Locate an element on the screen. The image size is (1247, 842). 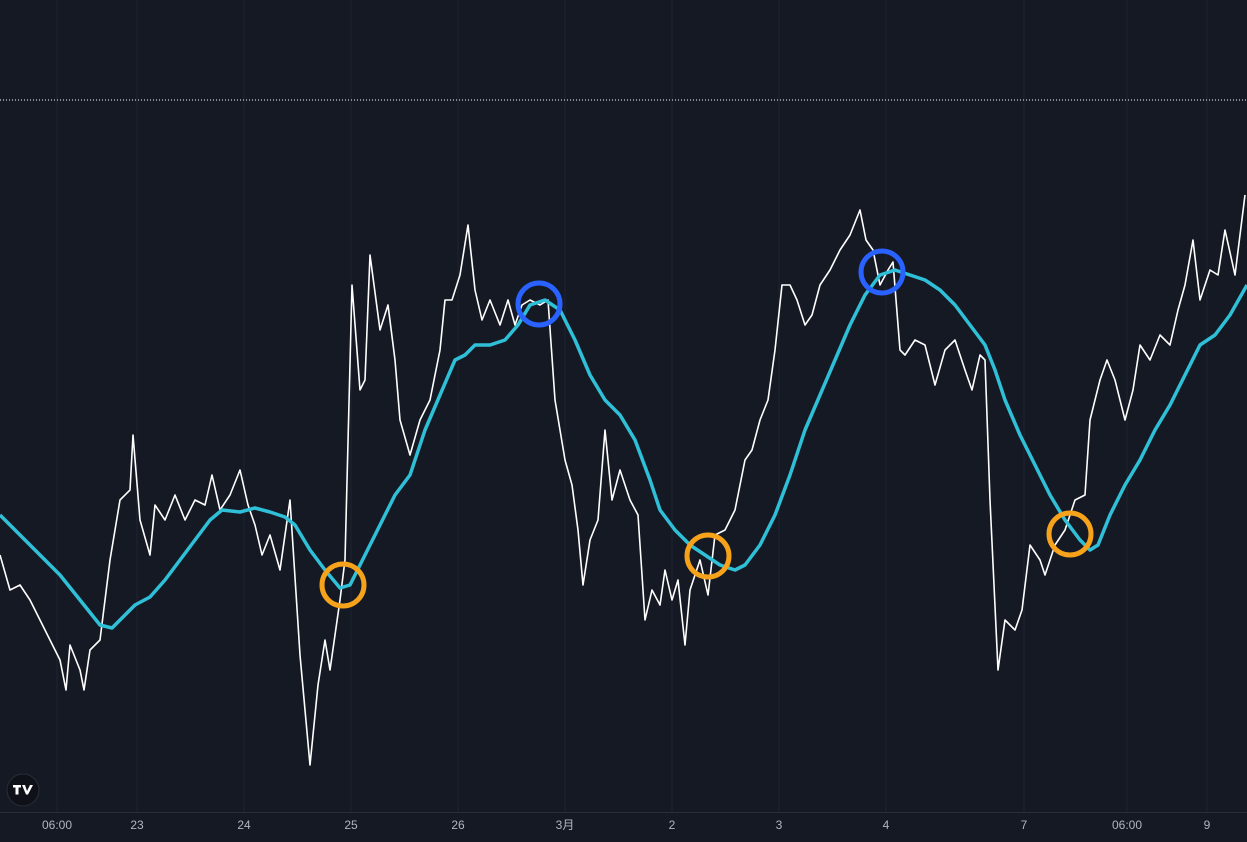
x-tick-label: 26 is located at coordinates (458, 825).